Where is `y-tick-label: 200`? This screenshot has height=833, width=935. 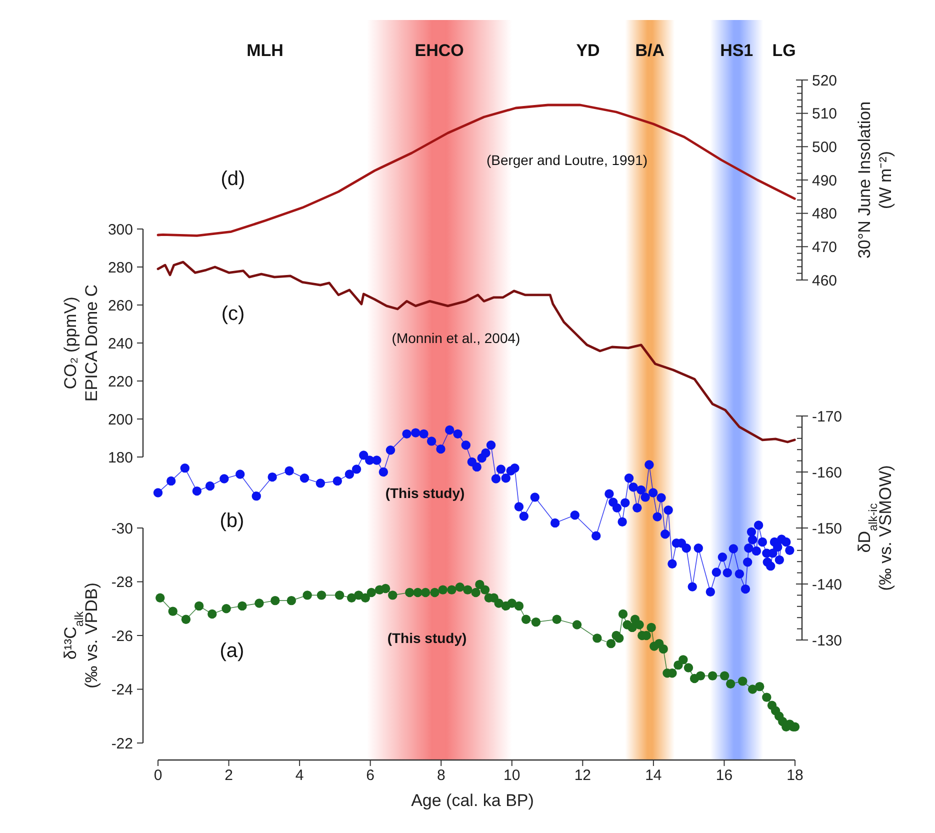 y-tick-label: 200 is located at coordinates (120, 419).